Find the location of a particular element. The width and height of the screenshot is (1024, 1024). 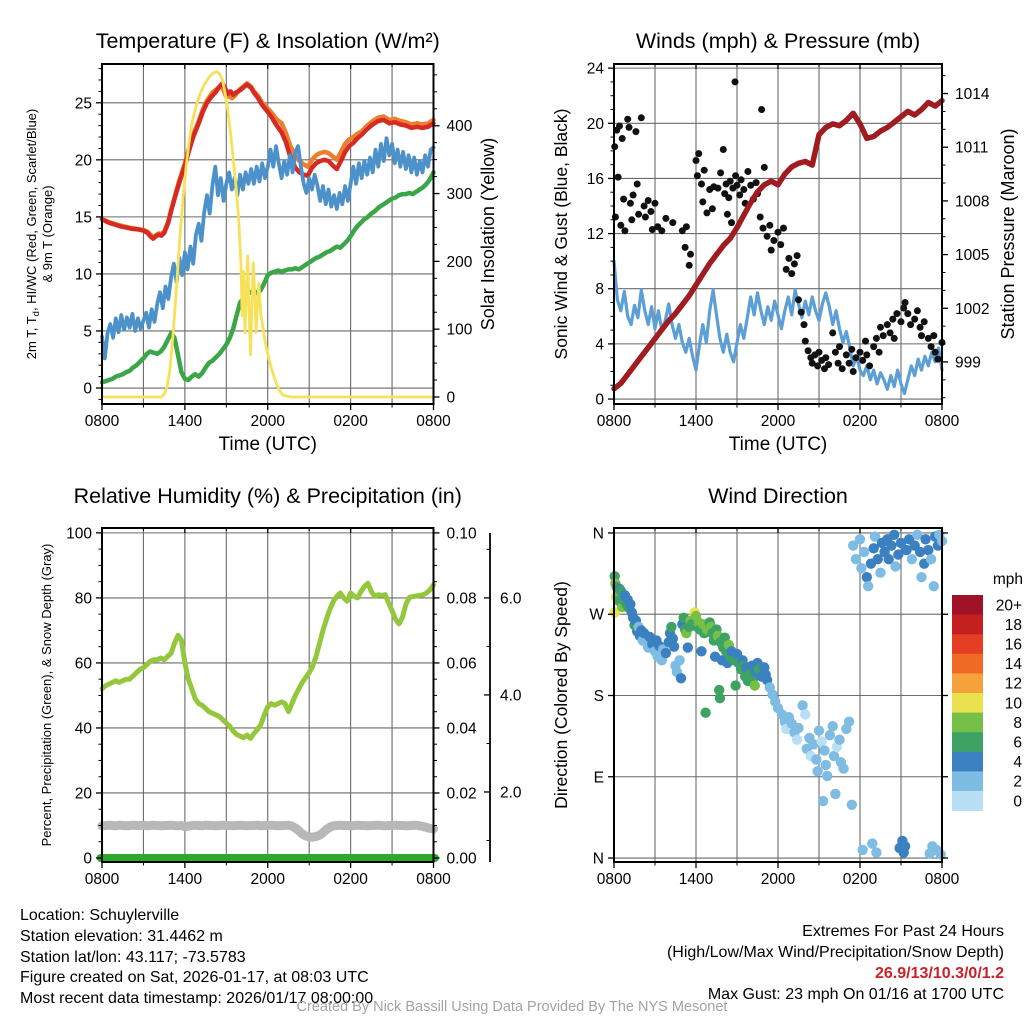

max-gust-line: Max Gust: 23 mph On 01/16 at 1700 UTC is located at coordinates (855, 994).